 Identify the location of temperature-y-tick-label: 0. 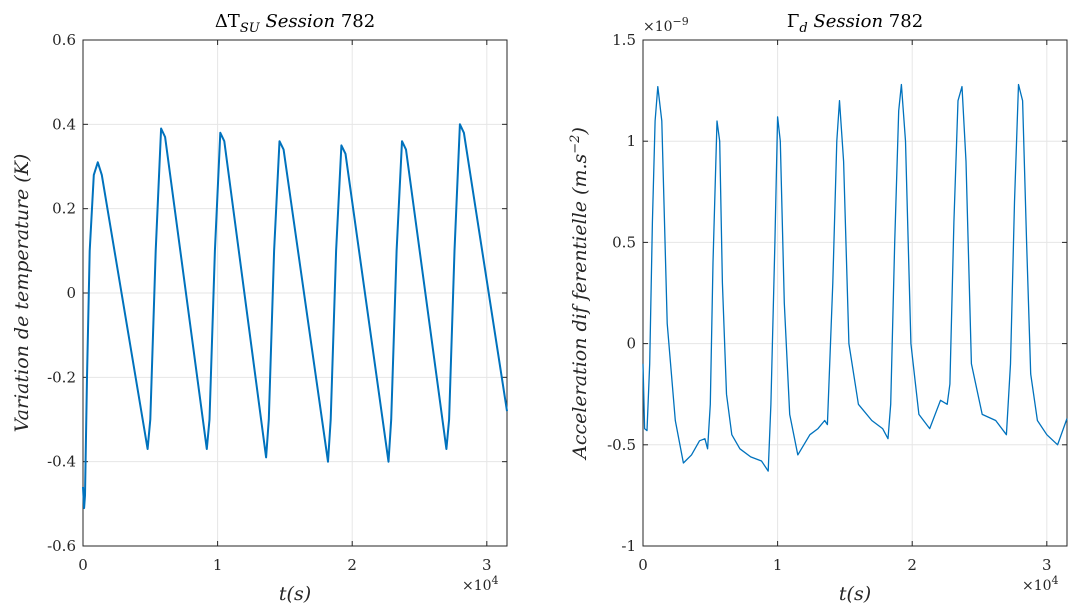
(71, 293).